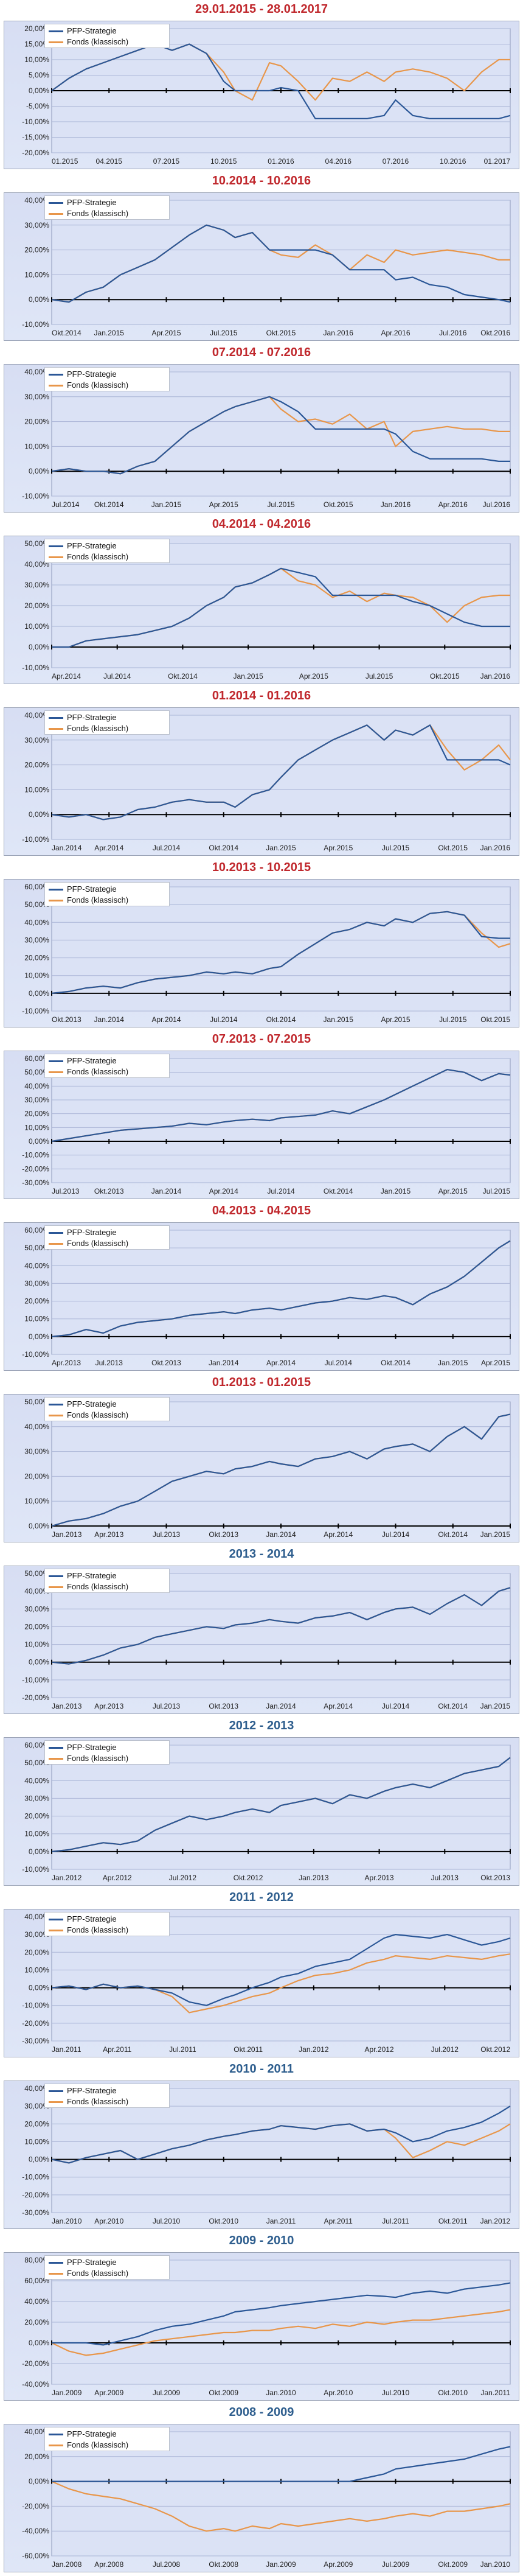  Describe the element at coordinates (314, 1878) in the screenshot. I see `x-tick-label: Jan.2013` at that location.